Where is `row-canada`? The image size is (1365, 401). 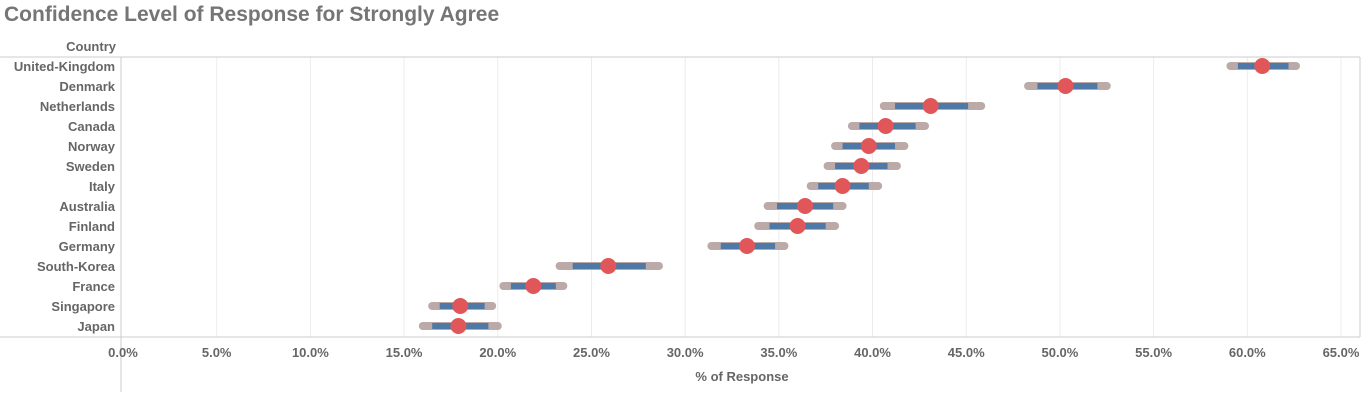
row-canada is located at coordinates (888, 126).